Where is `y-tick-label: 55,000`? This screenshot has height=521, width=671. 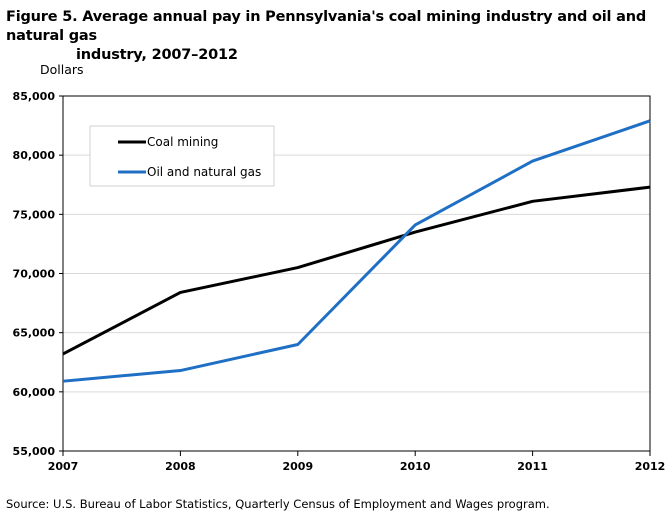
y-tick-label: 55,000 is located at coordinates (34, 451).